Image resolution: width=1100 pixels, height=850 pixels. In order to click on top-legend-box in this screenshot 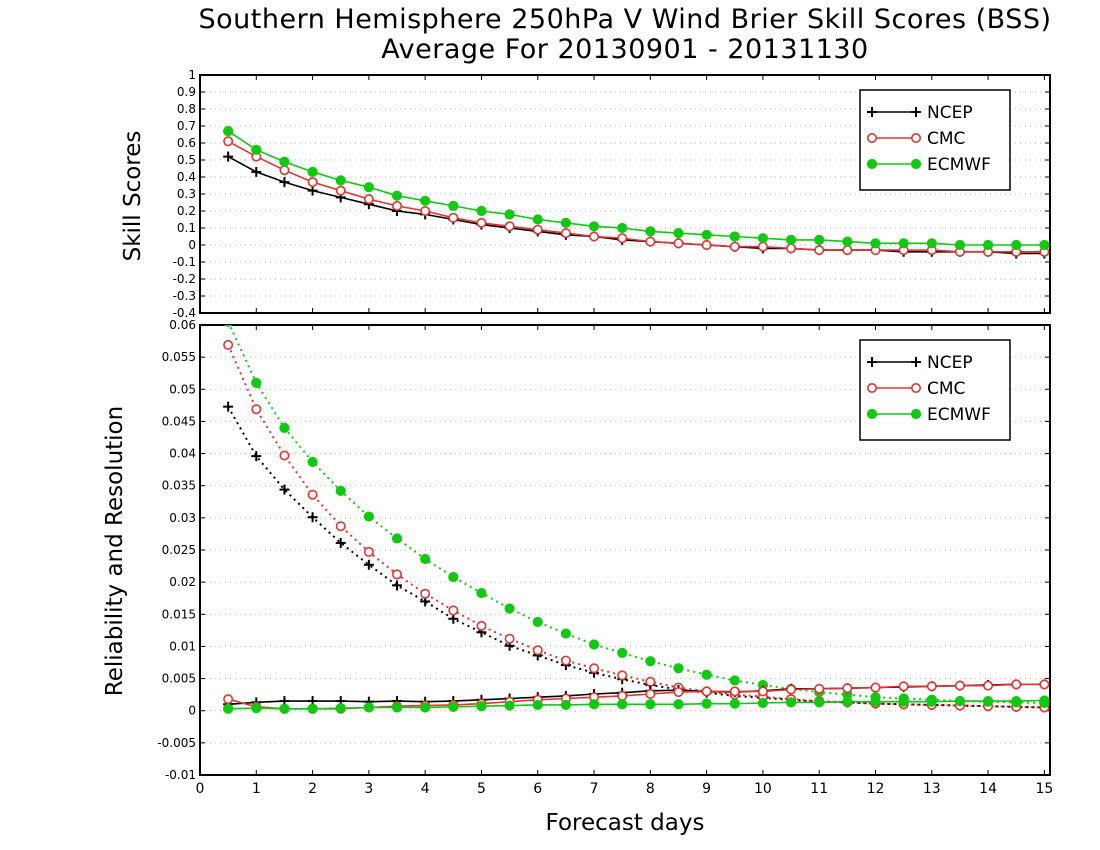, I will do `click(935, 140)`.